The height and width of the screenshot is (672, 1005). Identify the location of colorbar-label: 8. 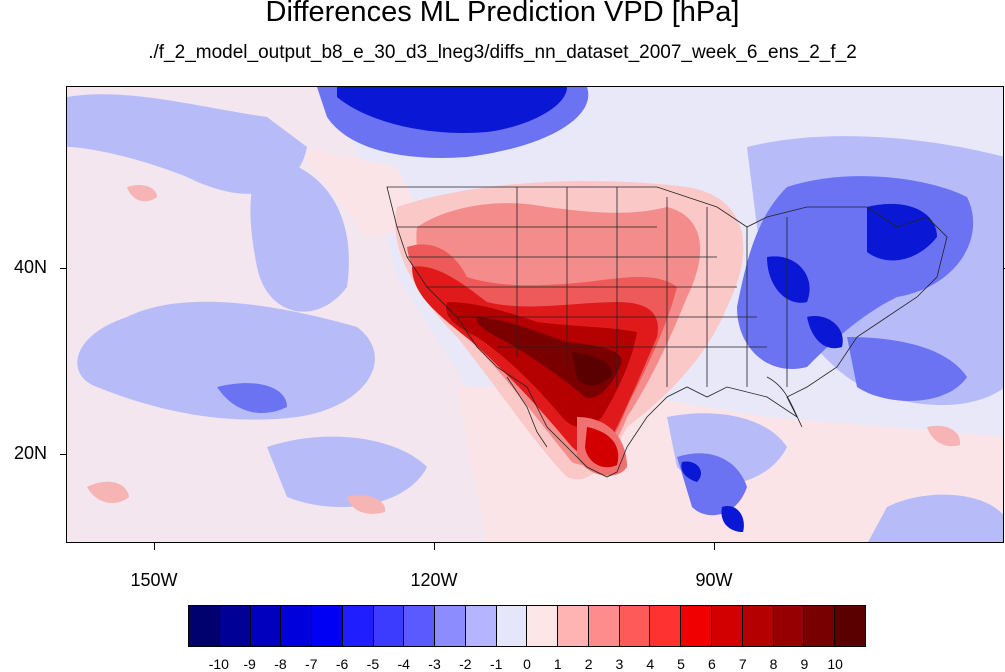
(773, 664).